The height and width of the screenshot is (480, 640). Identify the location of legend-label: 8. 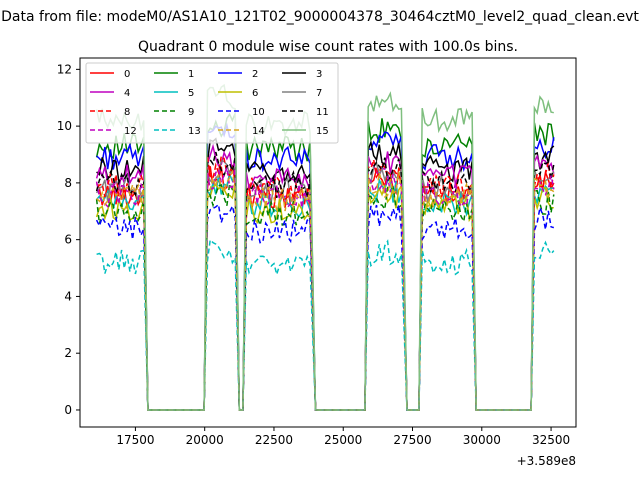
(127, 112).